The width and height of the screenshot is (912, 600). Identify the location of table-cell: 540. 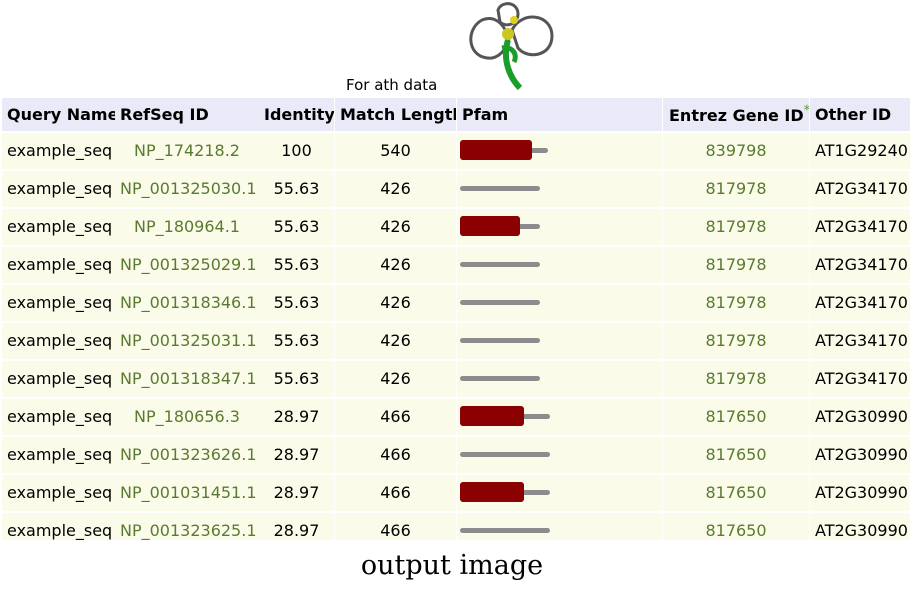
(395, 150).